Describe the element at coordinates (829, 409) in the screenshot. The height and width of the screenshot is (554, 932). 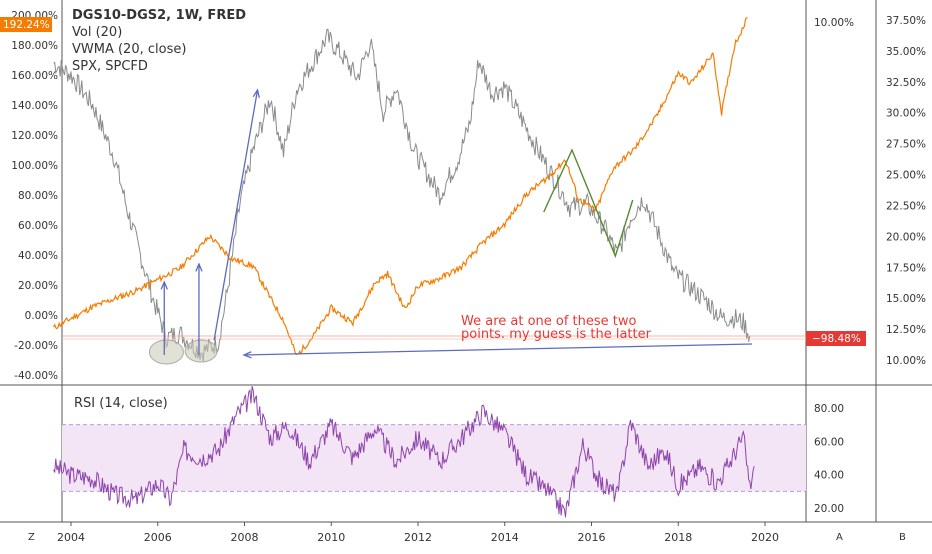
I see `rsi-axis-tick: 80.00` at that location.